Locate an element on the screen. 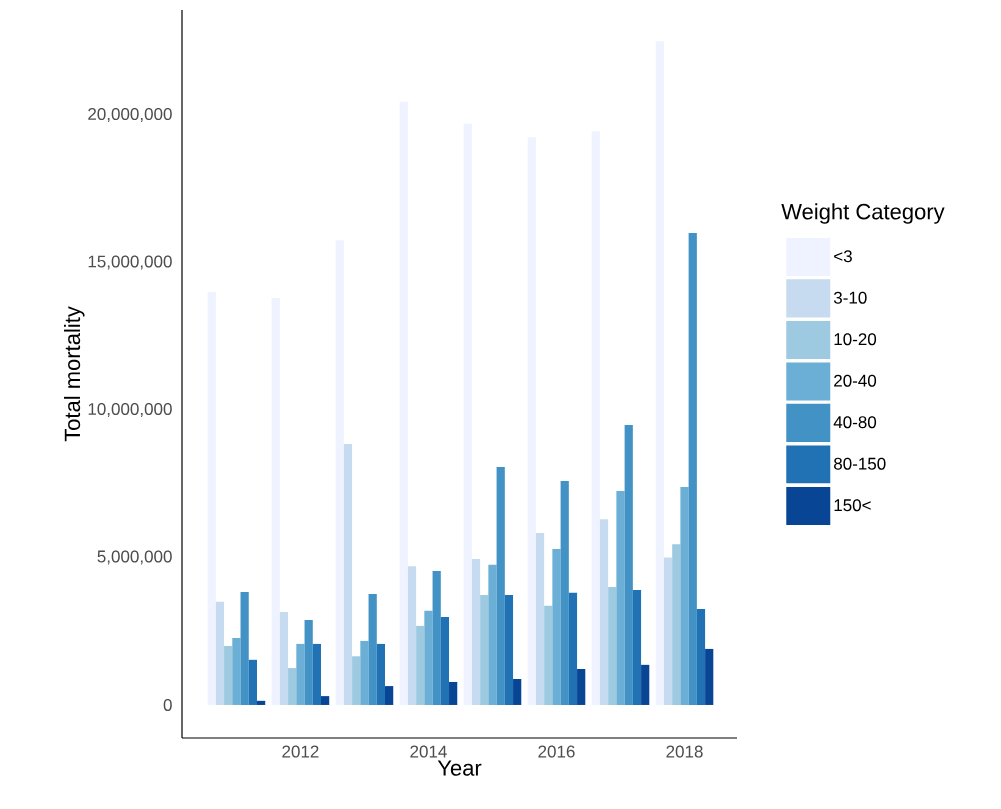 This screenshot has height=809, width=1001. x-tick-label: 2016 is located at coordinates (556, 751).